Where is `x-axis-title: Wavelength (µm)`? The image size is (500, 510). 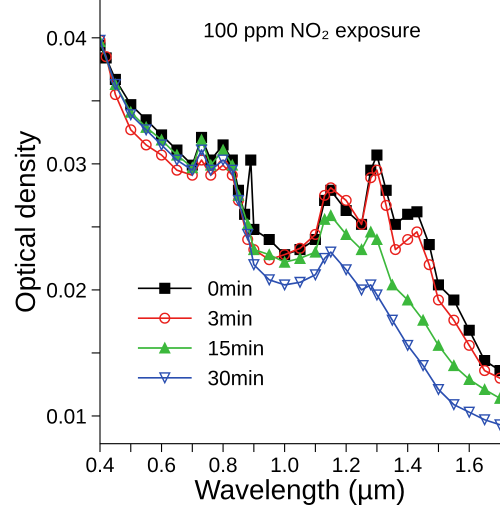 x-axis-title: Wavelength (µm) is located at coordinates (299, 492).